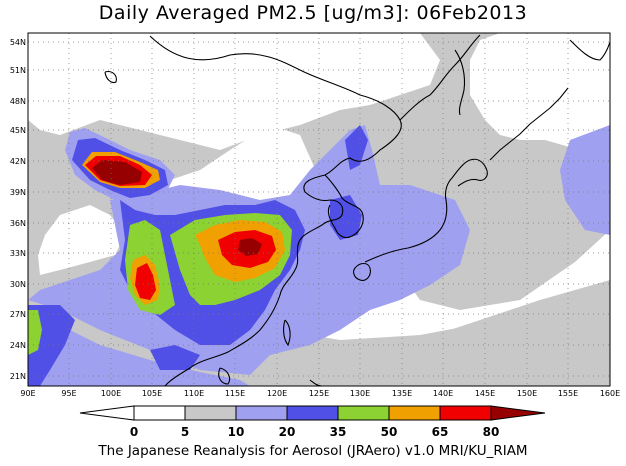 The image size is (626, 466). I want to click on lon-label: 150E, so click(527, 393).